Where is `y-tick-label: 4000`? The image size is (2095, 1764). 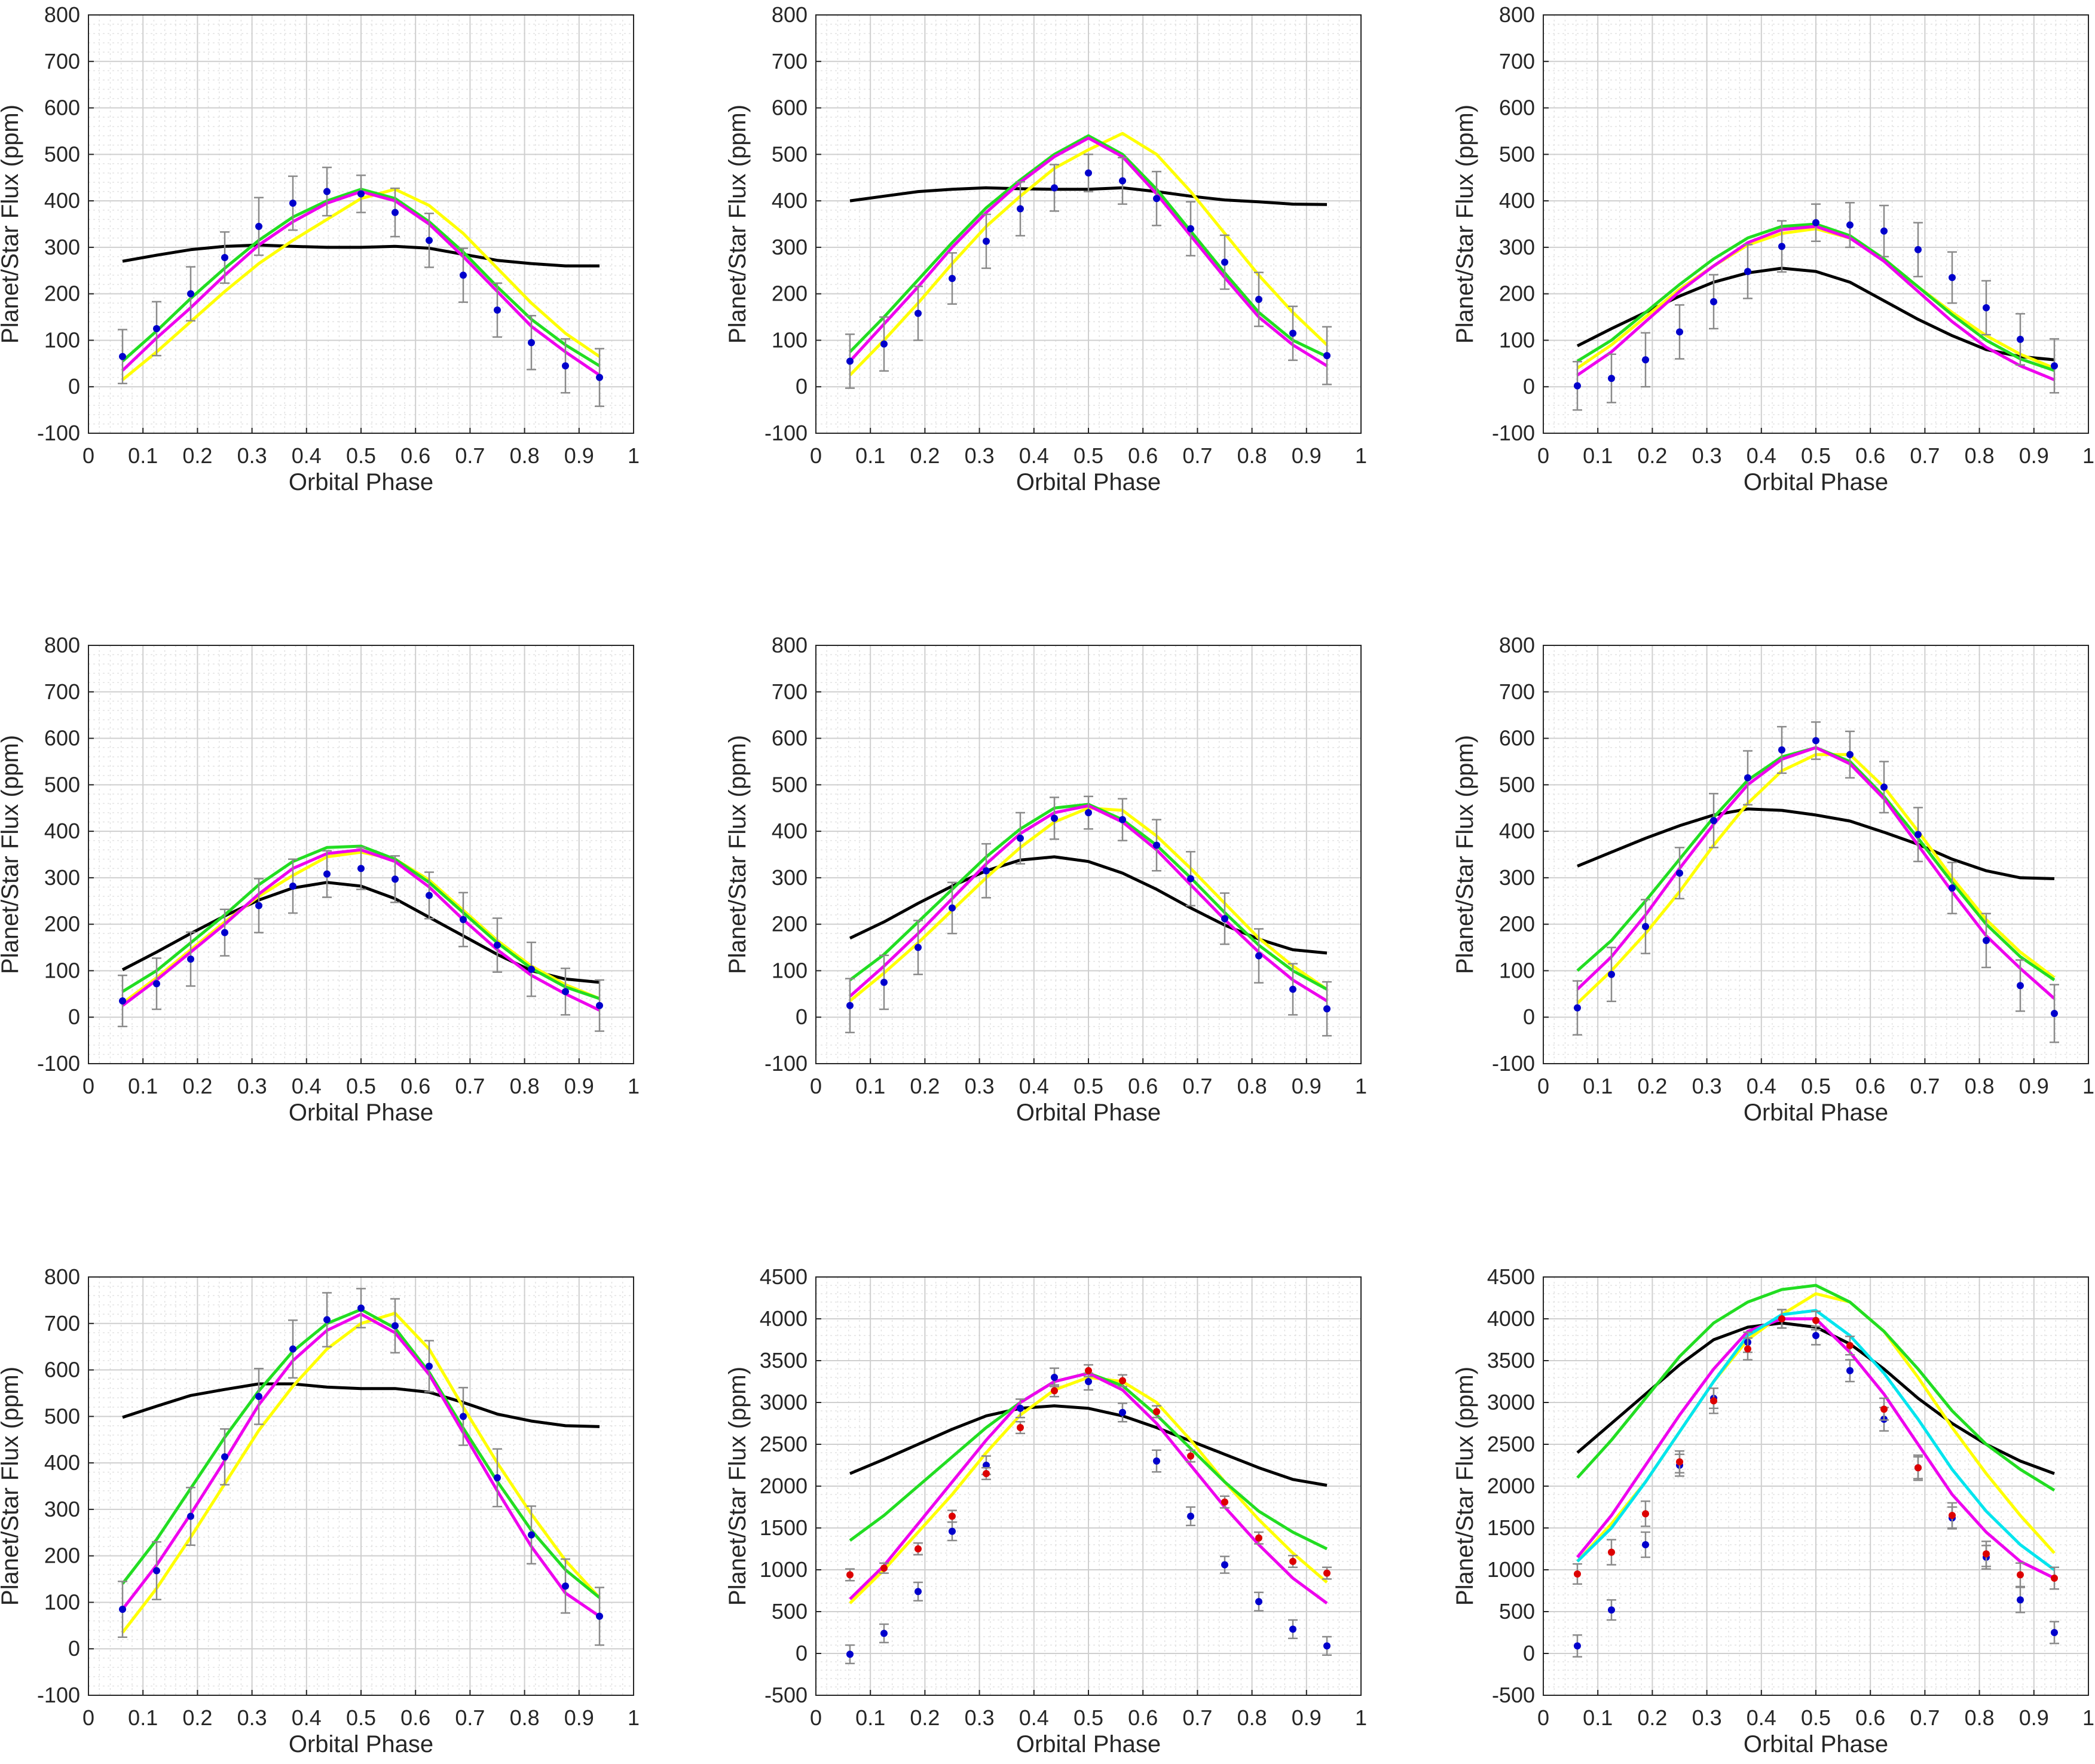
y-tick-label: 4000 is located at coordinates (1511, 1318).